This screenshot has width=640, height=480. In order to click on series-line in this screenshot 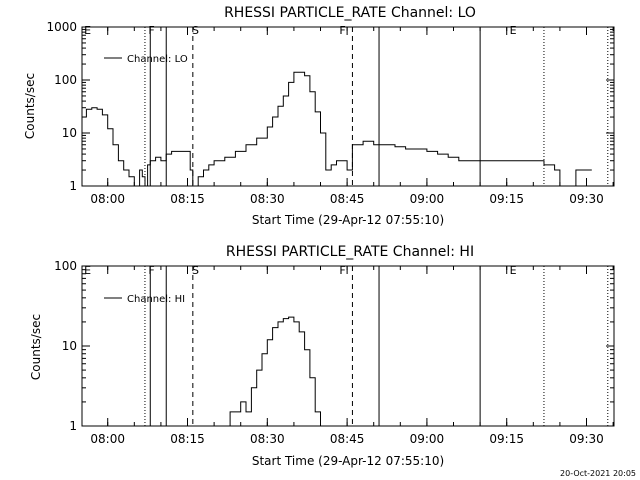, I will do `click(270, 371)`.